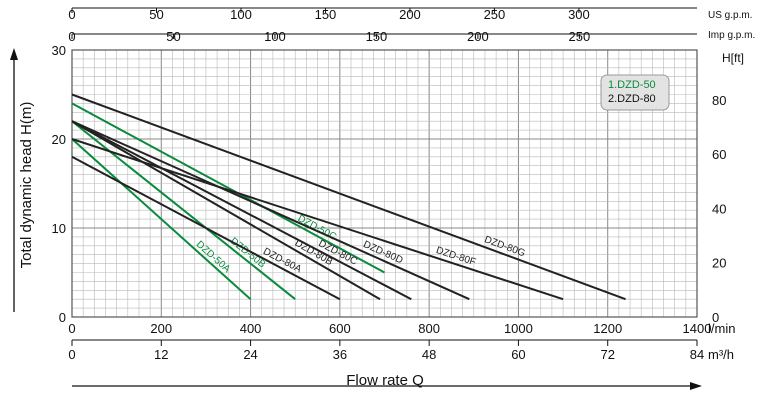 The width and height of the screenshot is (762, 400). What do you see at coordinates (59, 139) in the screenshot?
I see `left-tick-label: 20` at bounding box center [59, 139].